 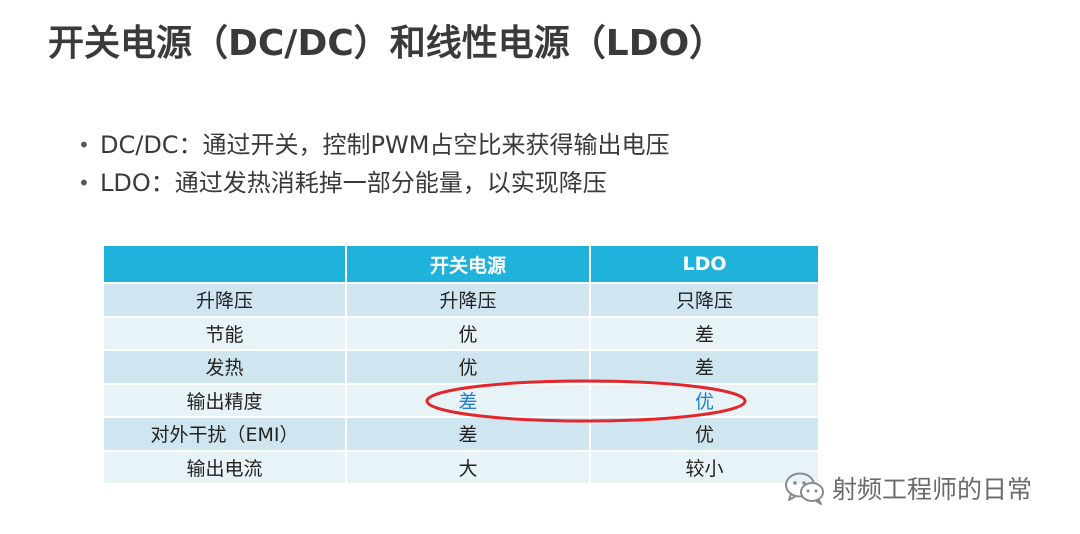 I want to click on cell-switching-highlighted: 差, so click(x=468, y=399).